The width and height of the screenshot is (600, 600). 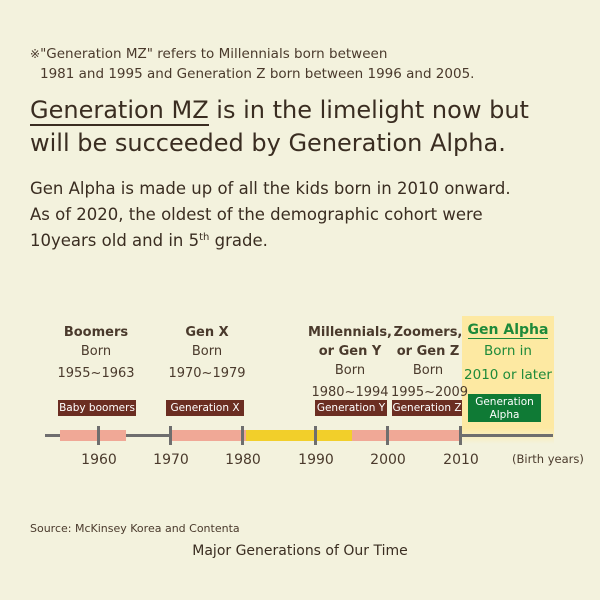 I want to click on geny-span, so click(x=299, y=435).